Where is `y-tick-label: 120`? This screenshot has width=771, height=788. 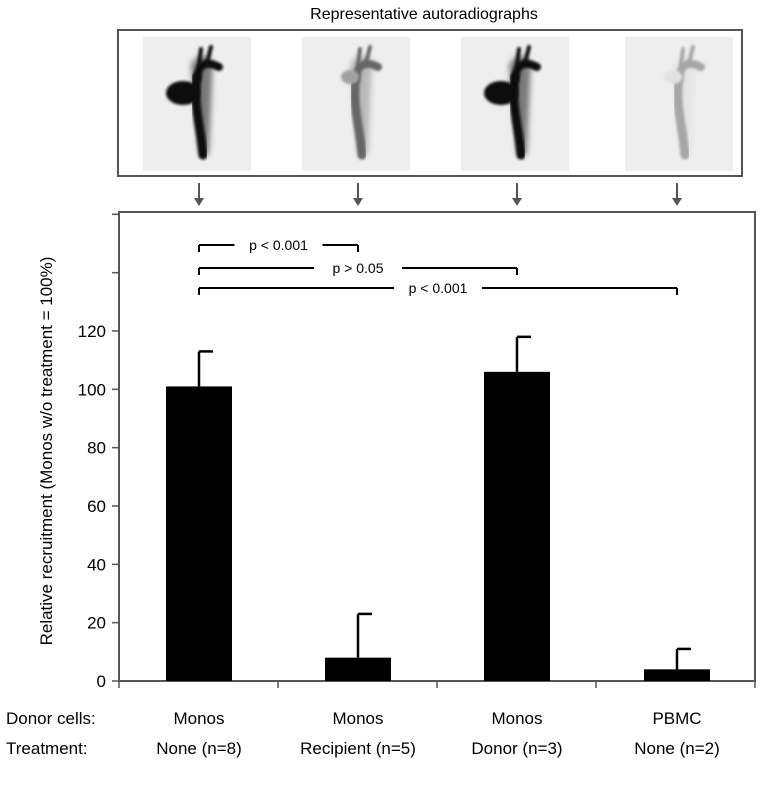 y-tick-label: 120 is located at coordinates (92, 331).